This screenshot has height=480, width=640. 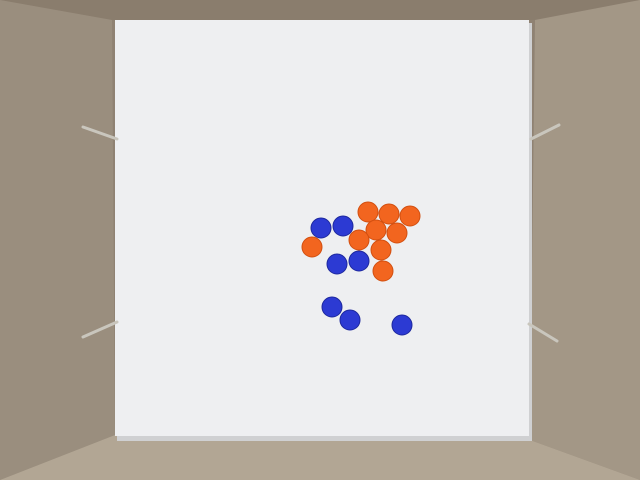 I want to click on box-bottom-wall, so click(x=320, y=457).